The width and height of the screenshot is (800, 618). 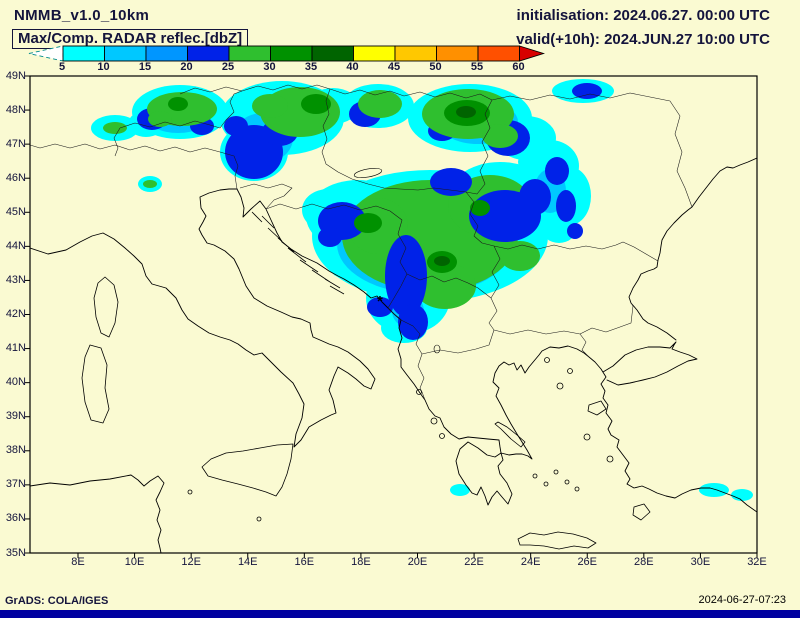 I want to click on bottom-bar, so click(x=400, y=614).